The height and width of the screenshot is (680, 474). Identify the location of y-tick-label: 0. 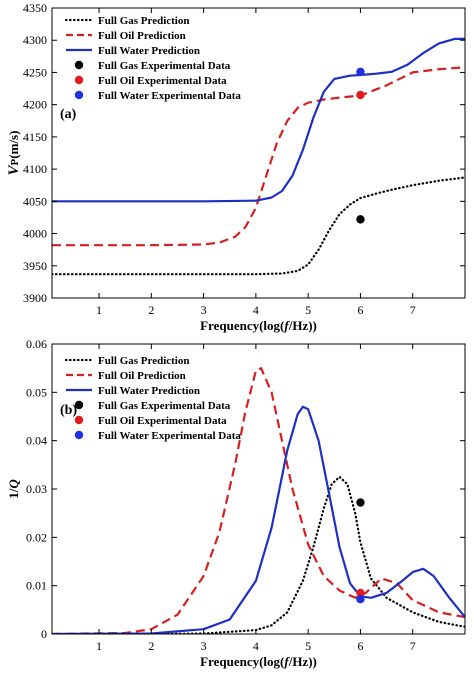
(44, 634).